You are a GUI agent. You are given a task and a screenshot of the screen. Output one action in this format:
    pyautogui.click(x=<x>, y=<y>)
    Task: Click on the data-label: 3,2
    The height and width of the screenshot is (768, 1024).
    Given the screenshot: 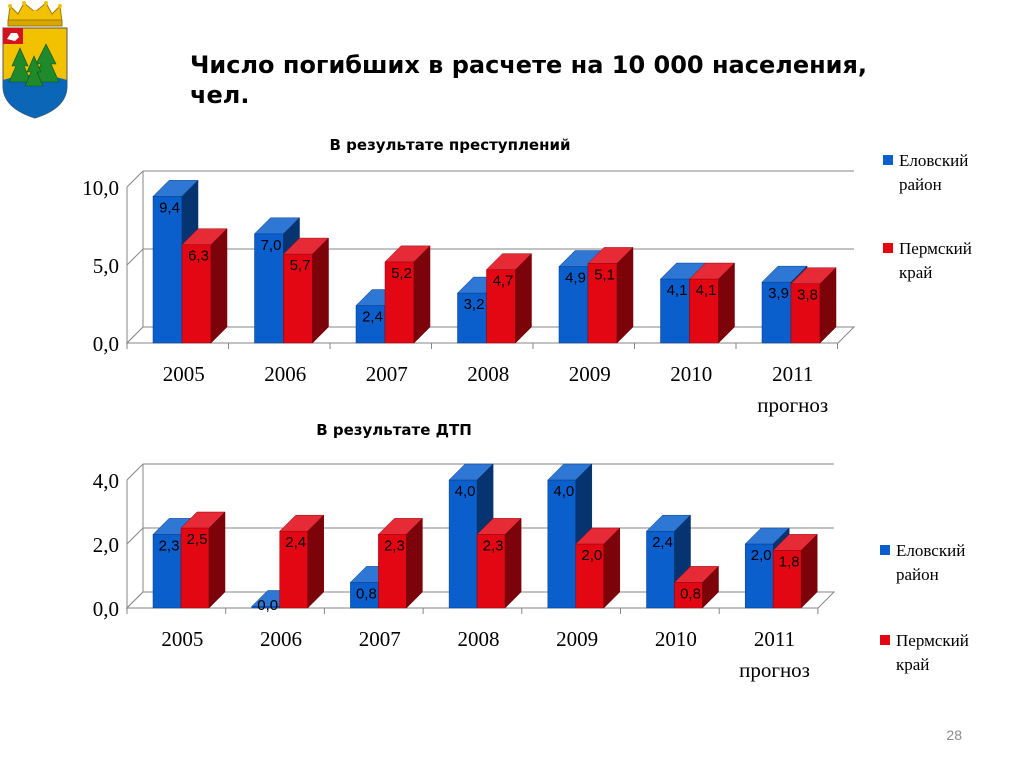 What is the action you would take?
    pyautogui.click(x=474, y=304)
    